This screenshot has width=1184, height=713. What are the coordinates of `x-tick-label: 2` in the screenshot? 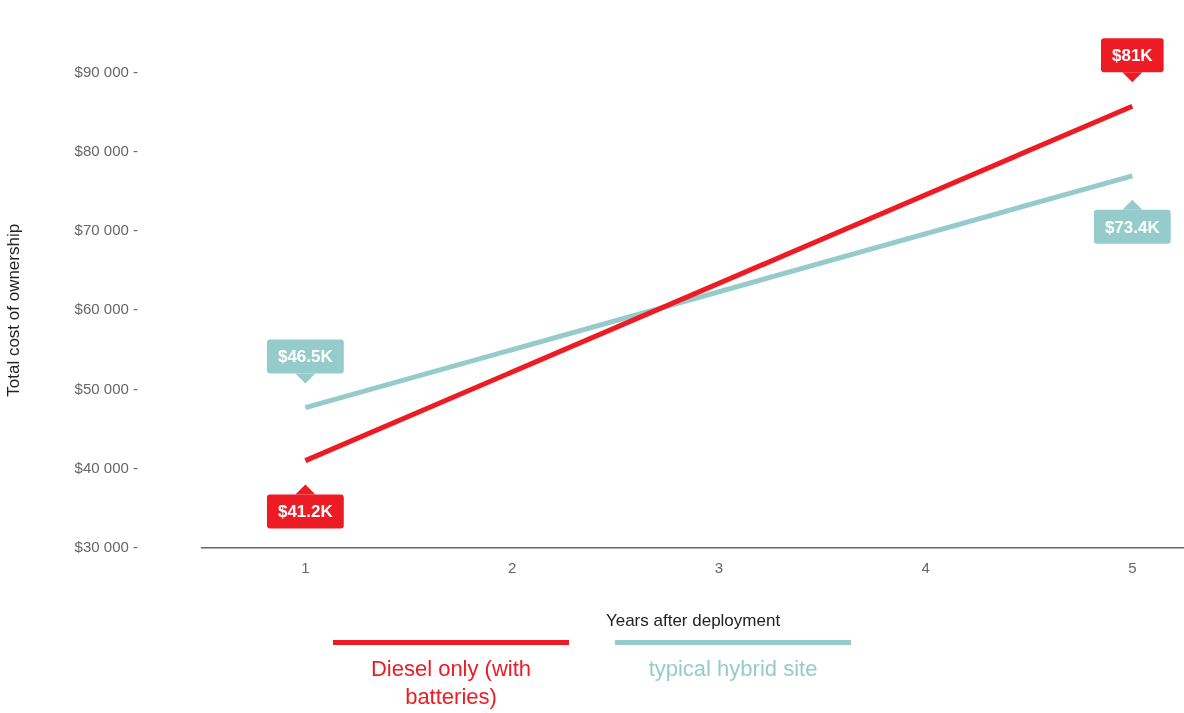 It's located at (512, 567).